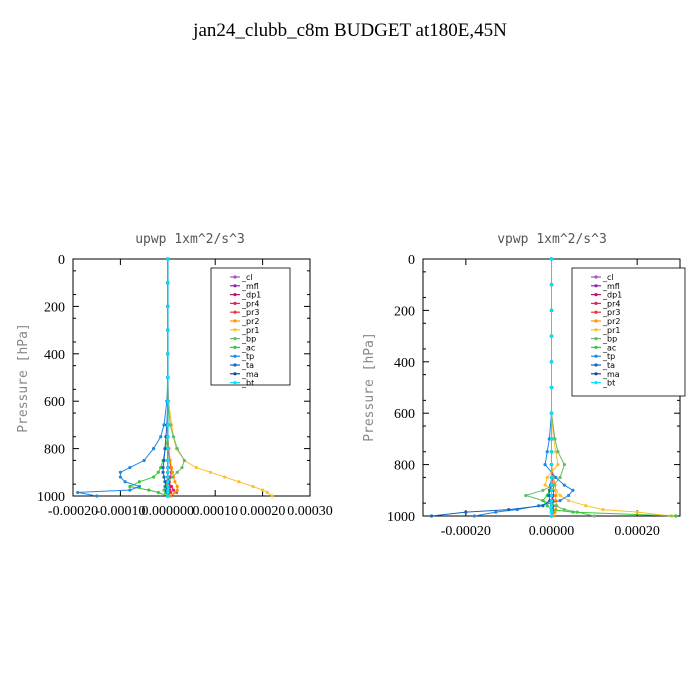  I want to click on legend-label: _bp, so click(609, 339).